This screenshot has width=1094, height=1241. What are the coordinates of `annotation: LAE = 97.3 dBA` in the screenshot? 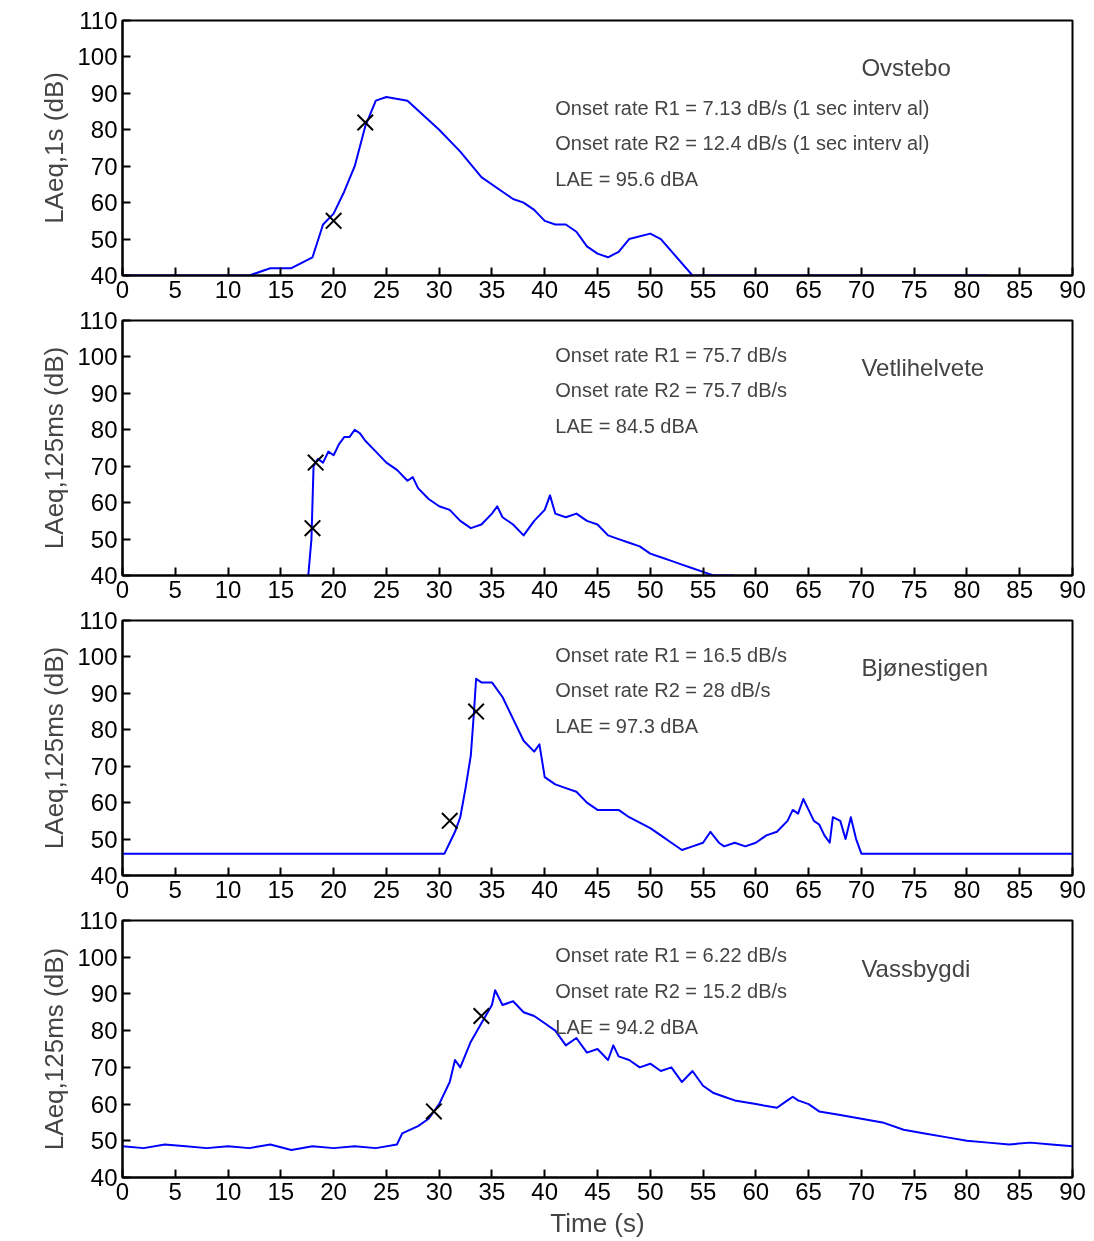 It's located at (627, 725).